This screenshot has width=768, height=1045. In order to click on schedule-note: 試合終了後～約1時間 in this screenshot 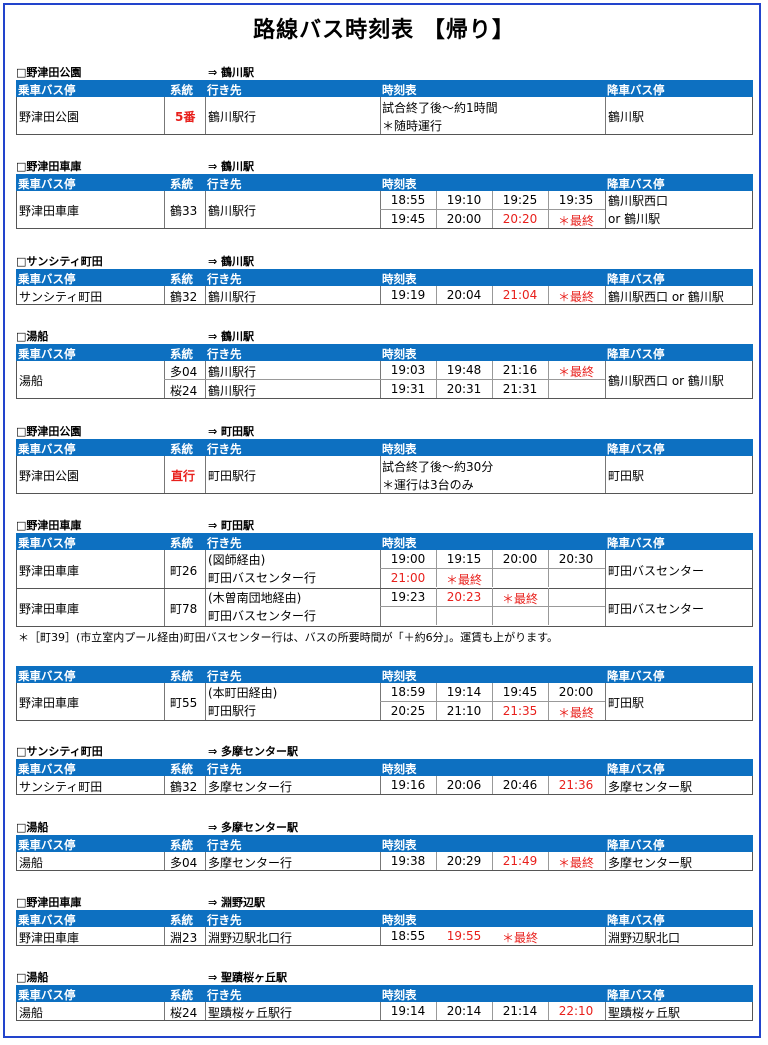, I will do `click(440, 108)`.